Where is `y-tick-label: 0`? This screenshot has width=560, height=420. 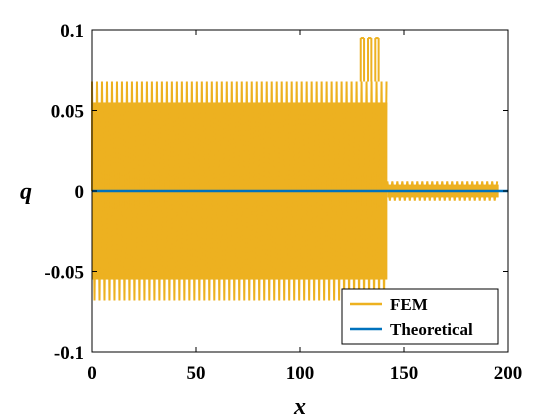 y-tick-label: 0 is located at coordinates (80, 192).